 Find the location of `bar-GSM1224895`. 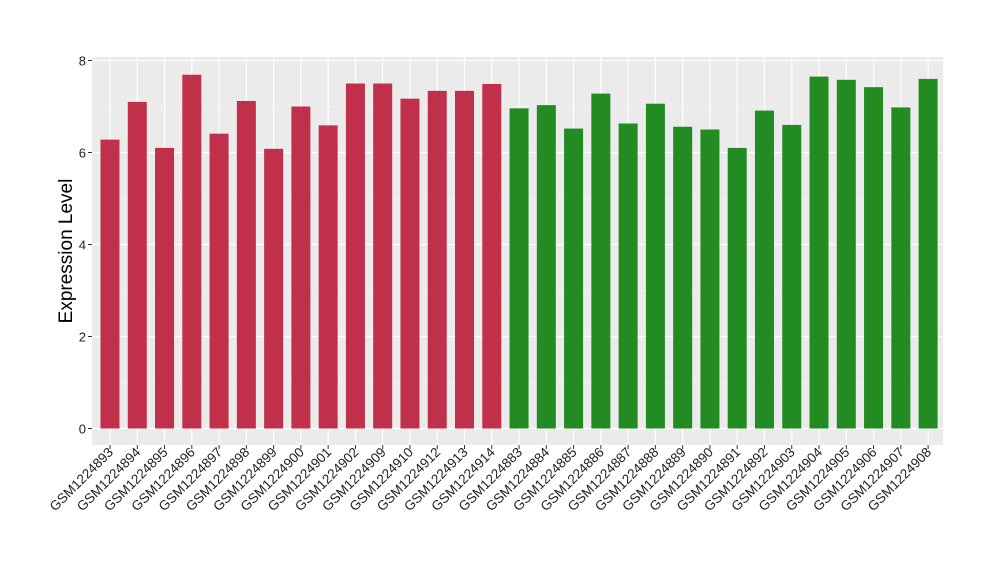

bar-GSM1224895 is located at coordinates (165, 288).